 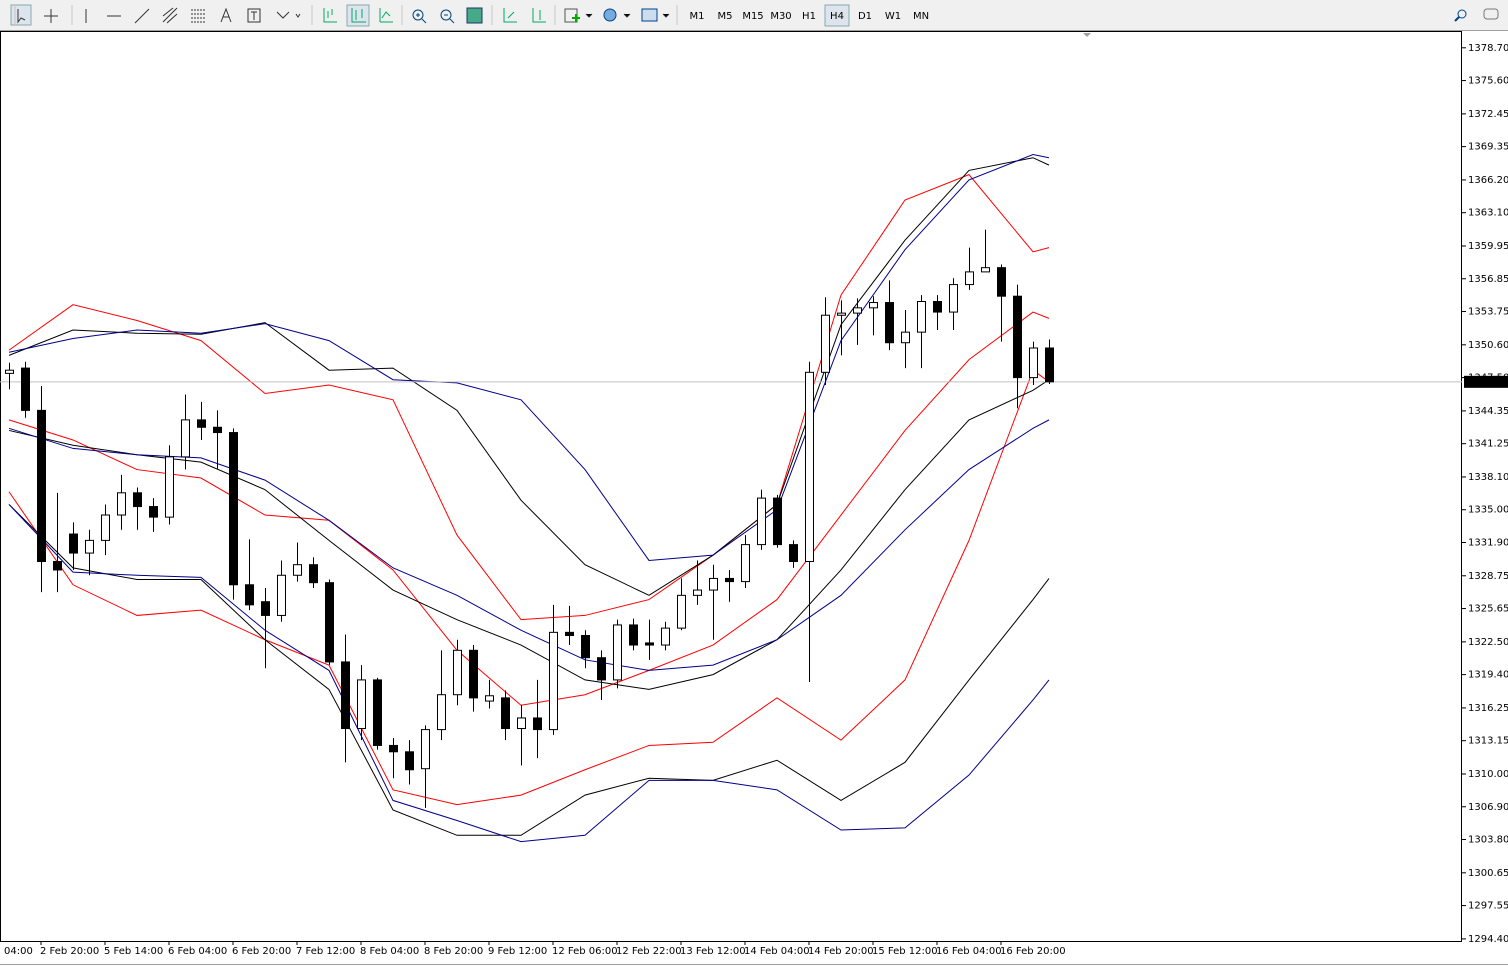 What do you see at coordinates (576, 18) in the screenshot?
I see `indicators-plus` at bounding box center [576, 18].